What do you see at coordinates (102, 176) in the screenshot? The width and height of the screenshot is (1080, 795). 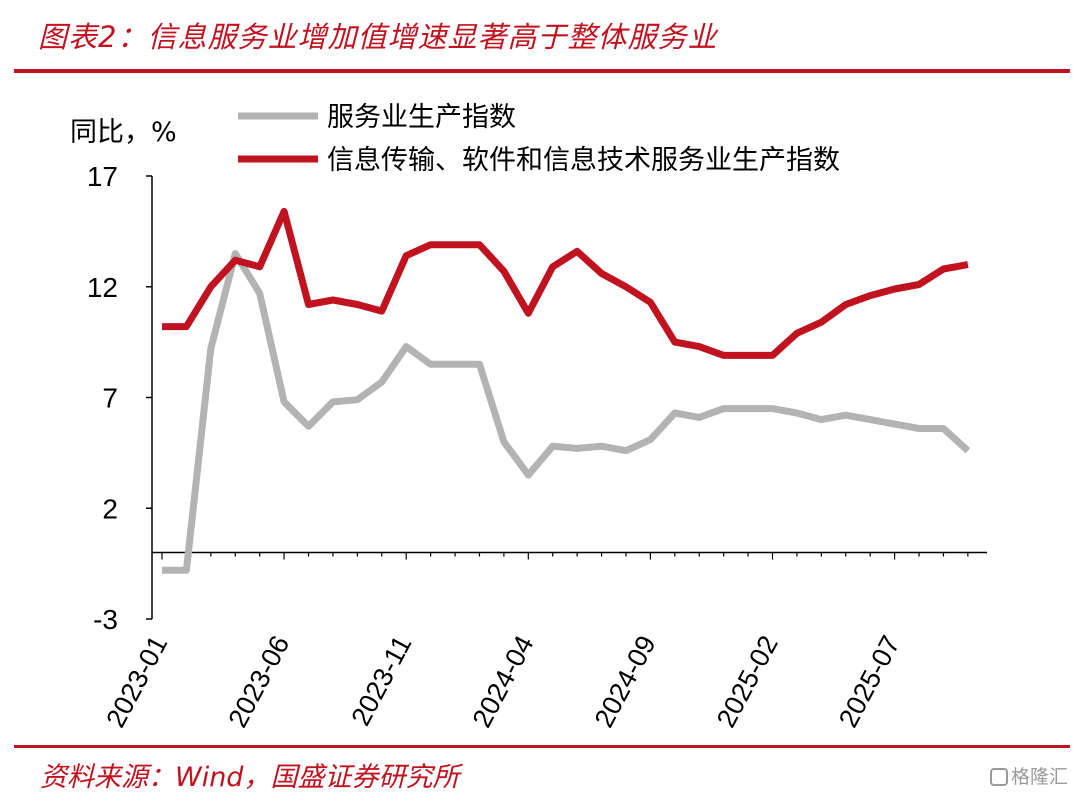 I see `y-tick-label: 17` at bounding box center [102, 176].